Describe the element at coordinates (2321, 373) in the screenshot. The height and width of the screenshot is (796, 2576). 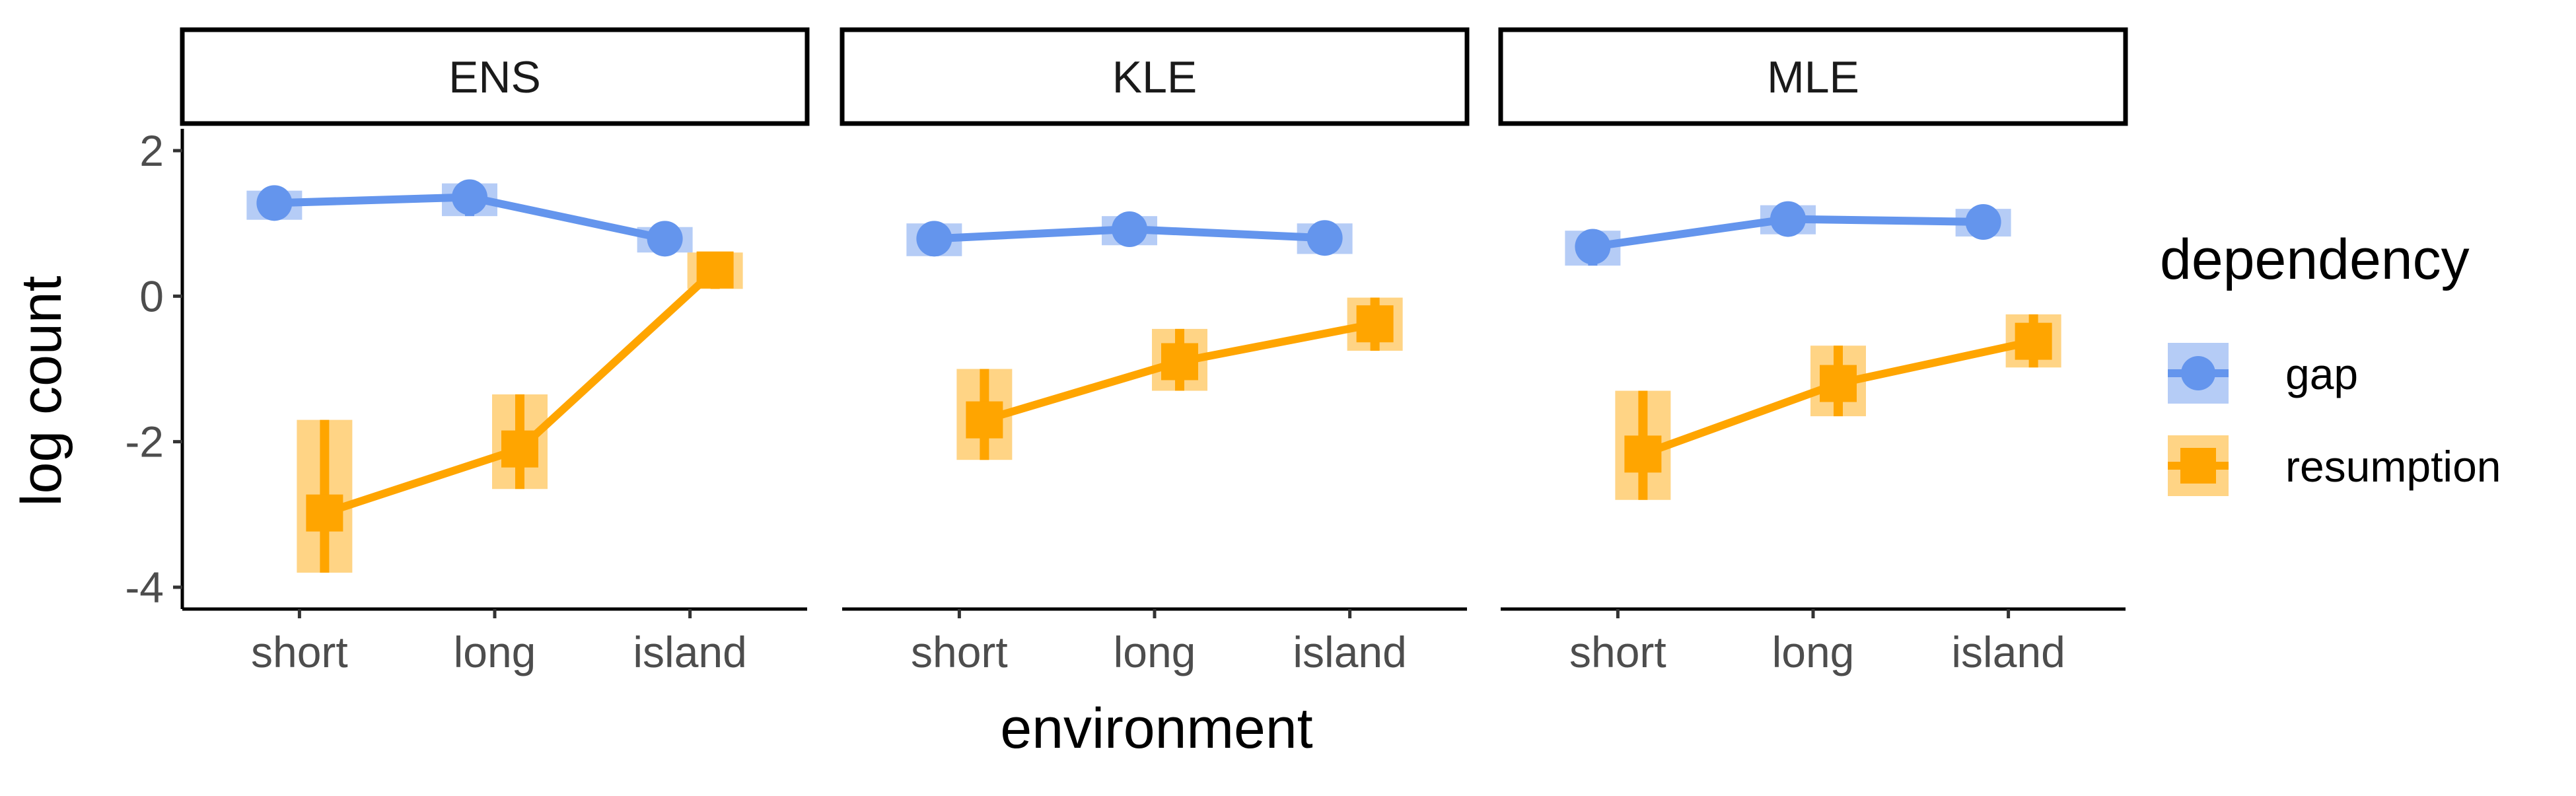
I see `legend-label-gap: gap` at that location.